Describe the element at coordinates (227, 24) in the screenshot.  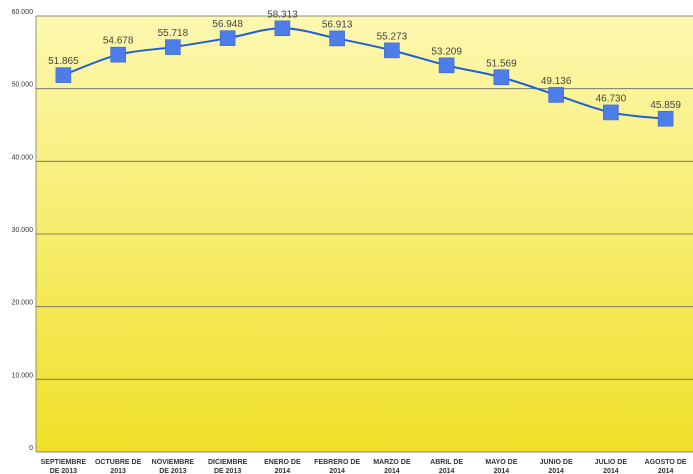
I see `data-label: 56.948` at that location.